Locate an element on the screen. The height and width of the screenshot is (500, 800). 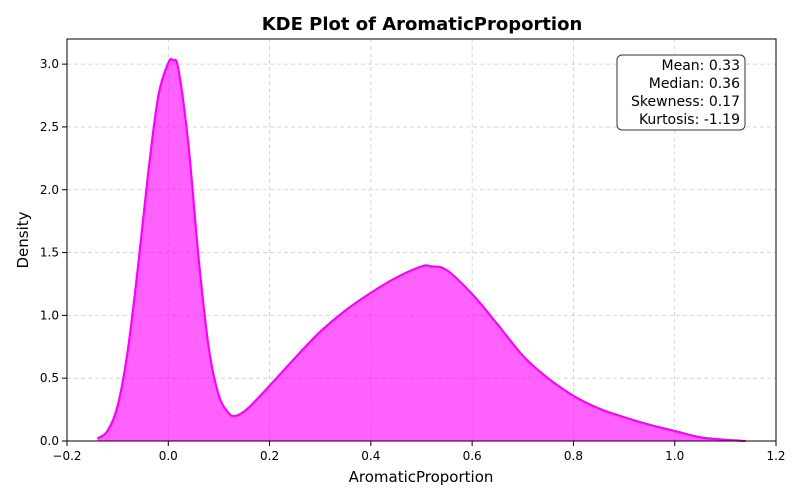
stat-skewness: Skewness: 0.17 is located at coordinates (685, 102).